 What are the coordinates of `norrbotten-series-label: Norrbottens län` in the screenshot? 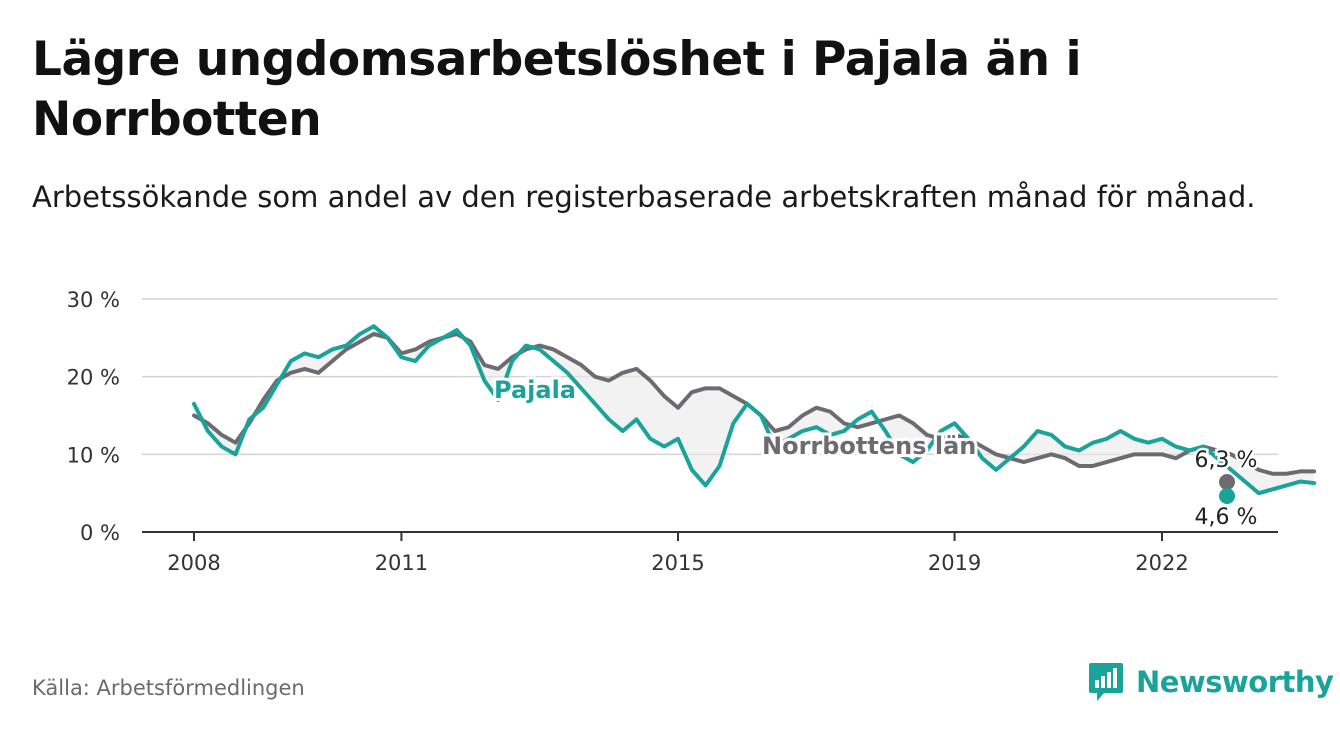 It's located at (869, 446).